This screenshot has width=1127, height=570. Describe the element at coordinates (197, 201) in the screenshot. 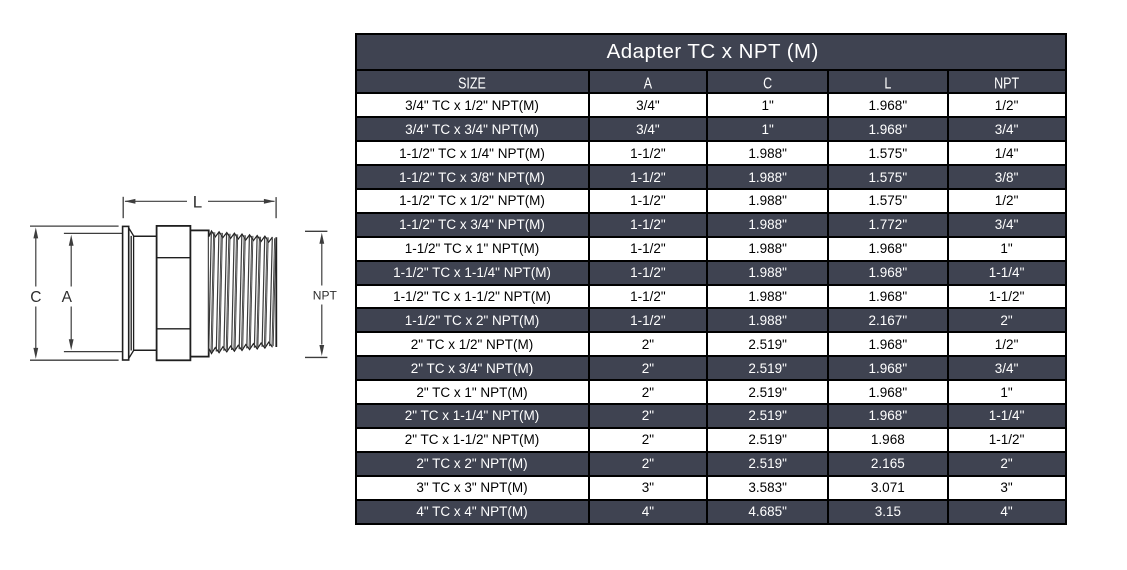

I see `svg-text: L` at that location.